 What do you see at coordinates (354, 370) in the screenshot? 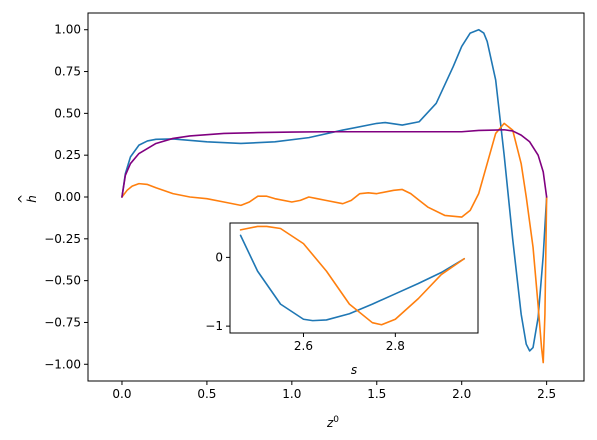
I see `inset-x-axis-label: s` at bounding box center [354, 370].